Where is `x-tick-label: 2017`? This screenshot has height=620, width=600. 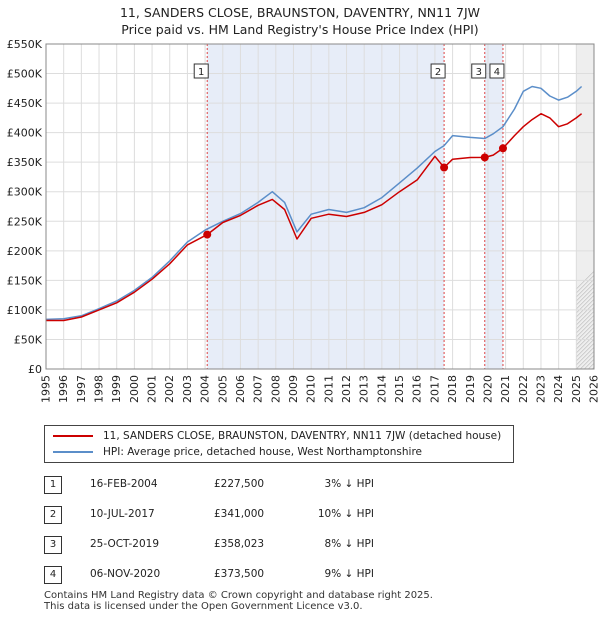
x-tick-label: 2017 is located at coordinates (434, 389).